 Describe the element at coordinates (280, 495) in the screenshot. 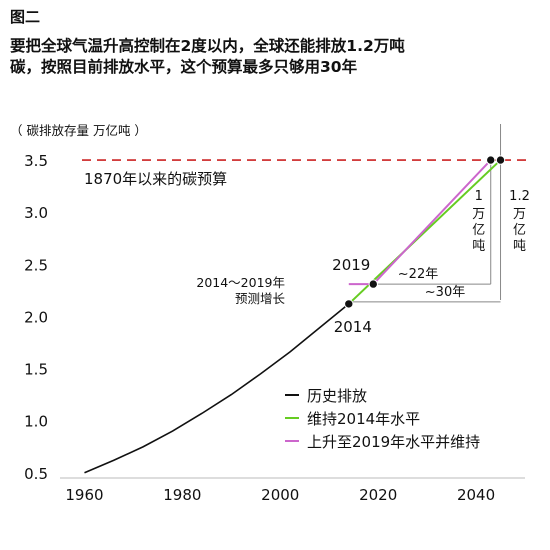

I see `x-tick-label: 2000` at that location.